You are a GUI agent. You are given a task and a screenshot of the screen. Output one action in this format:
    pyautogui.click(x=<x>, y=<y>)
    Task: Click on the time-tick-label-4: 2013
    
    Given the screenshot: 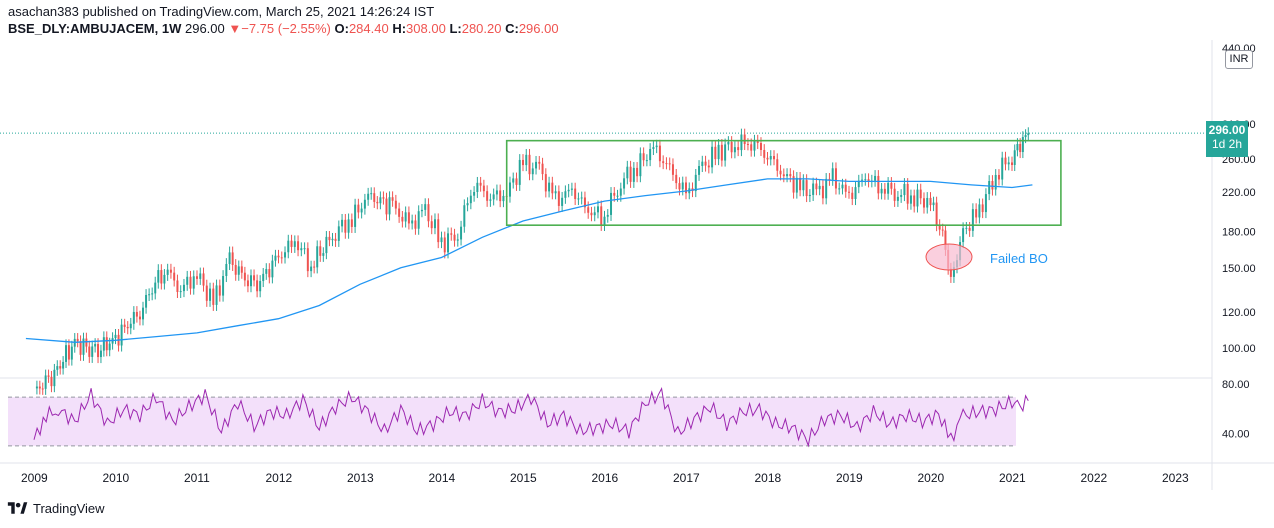 What is the action you would take?
    pyautogui.click(x=360, y=478)
    